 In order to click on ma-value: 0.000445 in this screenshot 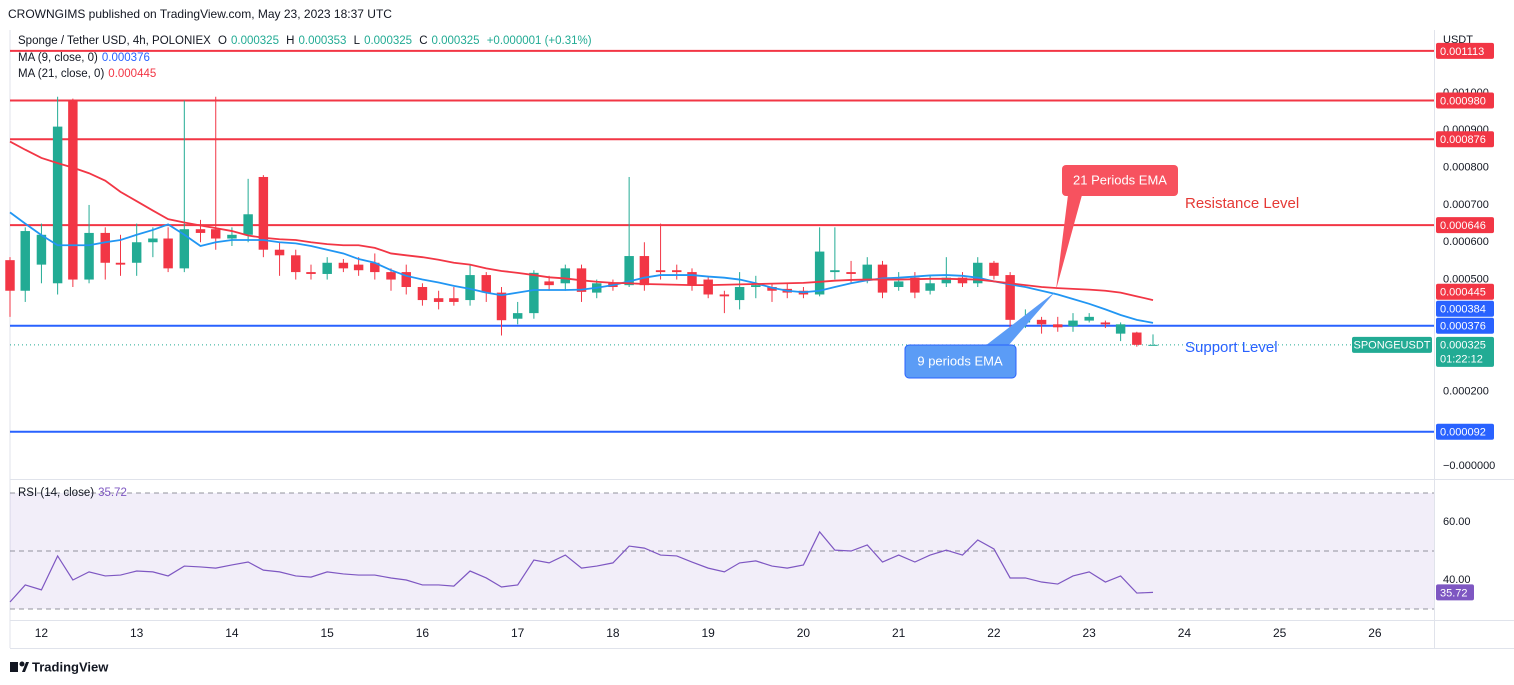, I will do `click(132, 74)`.